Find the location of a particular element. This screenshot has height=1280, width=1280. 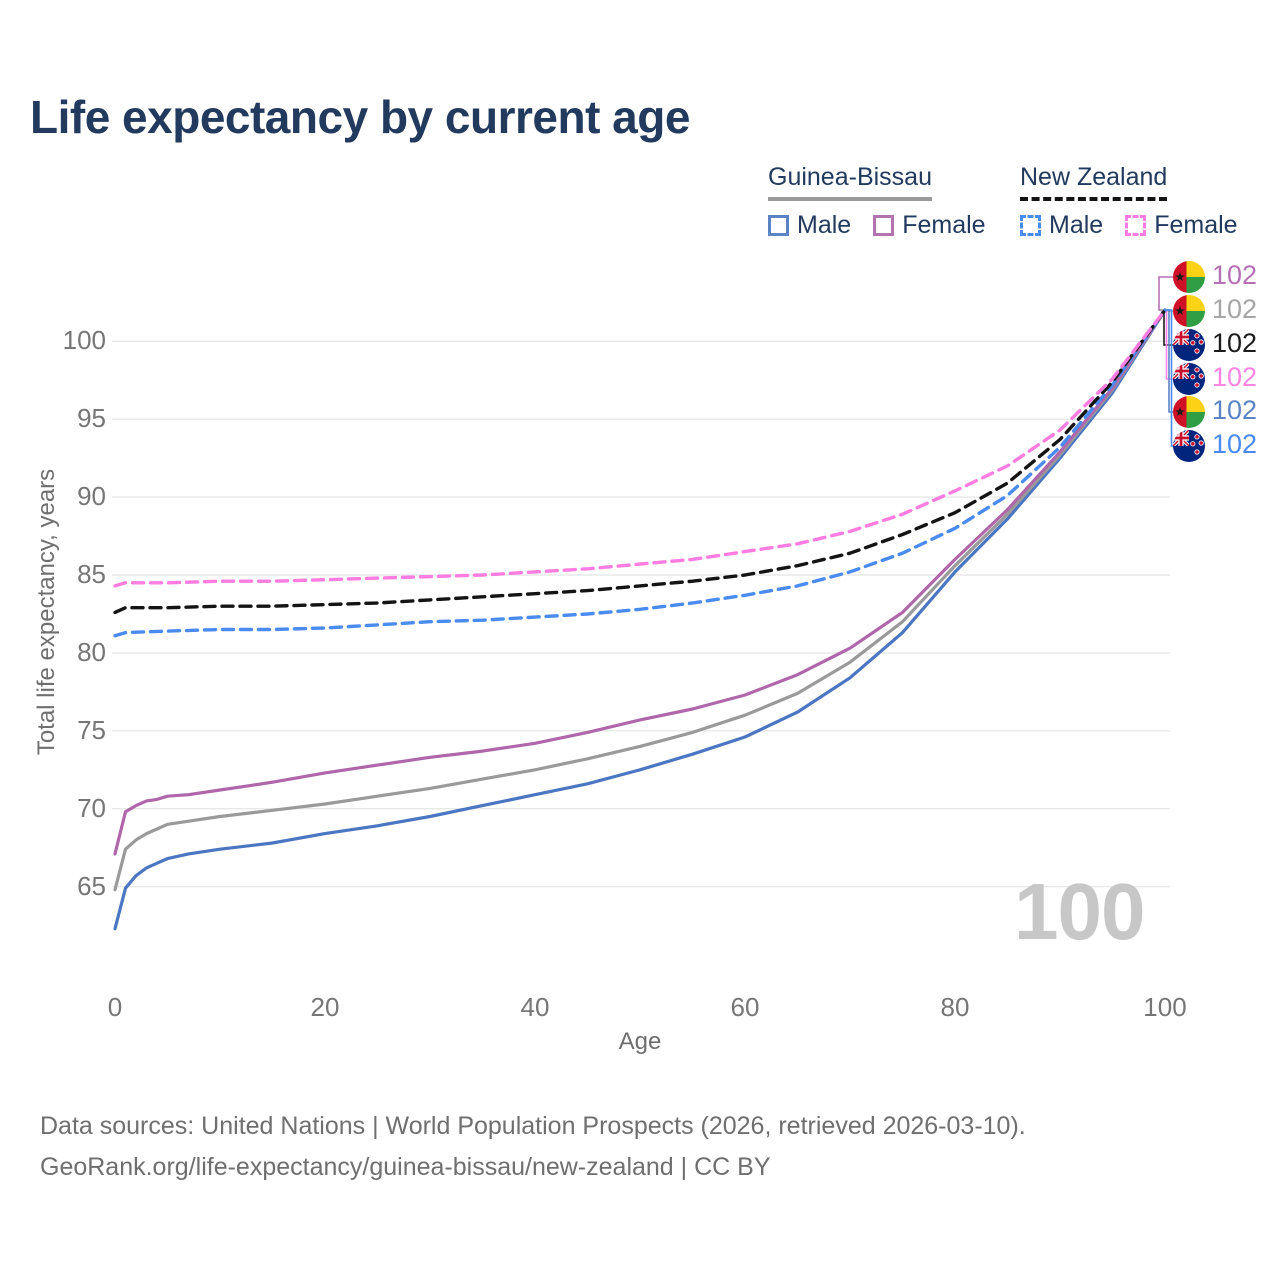

y-tick-label: 85 is located at coordinates (91, 574).